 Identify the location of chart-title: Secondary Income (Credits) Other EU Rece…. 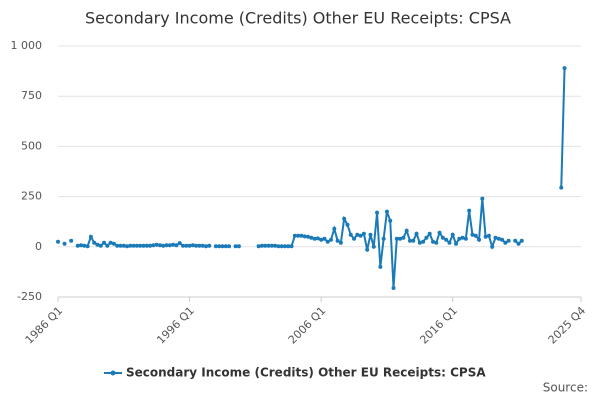
(298, 18).